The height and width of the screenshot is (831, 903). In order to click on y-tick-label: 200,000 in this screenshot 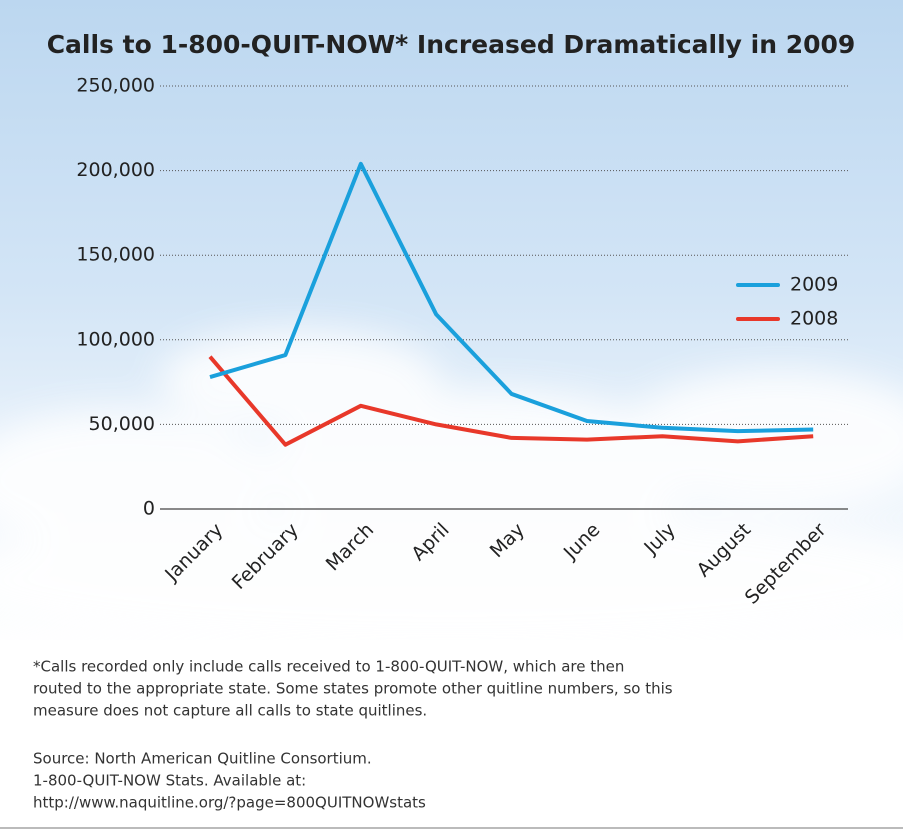, I will do `click(115, 170)`.